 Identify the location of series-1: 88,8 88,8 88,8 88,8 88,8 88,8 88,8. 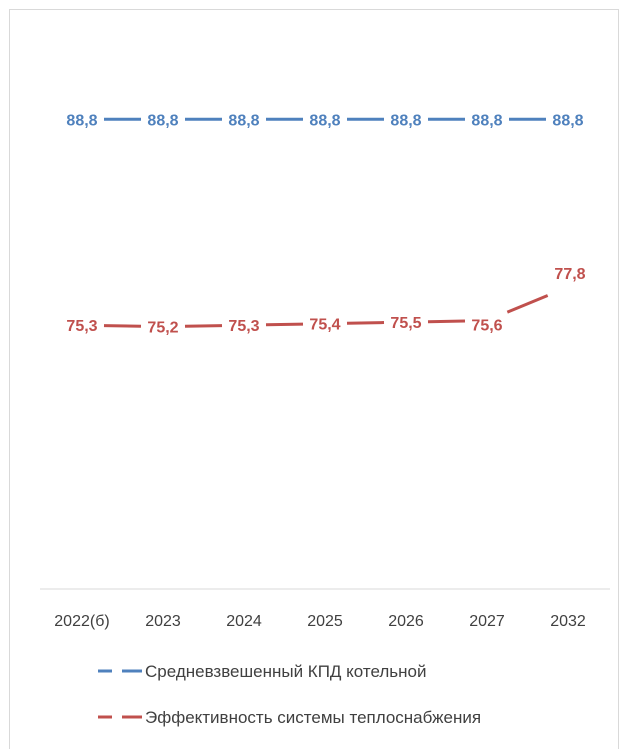
(324, 120).